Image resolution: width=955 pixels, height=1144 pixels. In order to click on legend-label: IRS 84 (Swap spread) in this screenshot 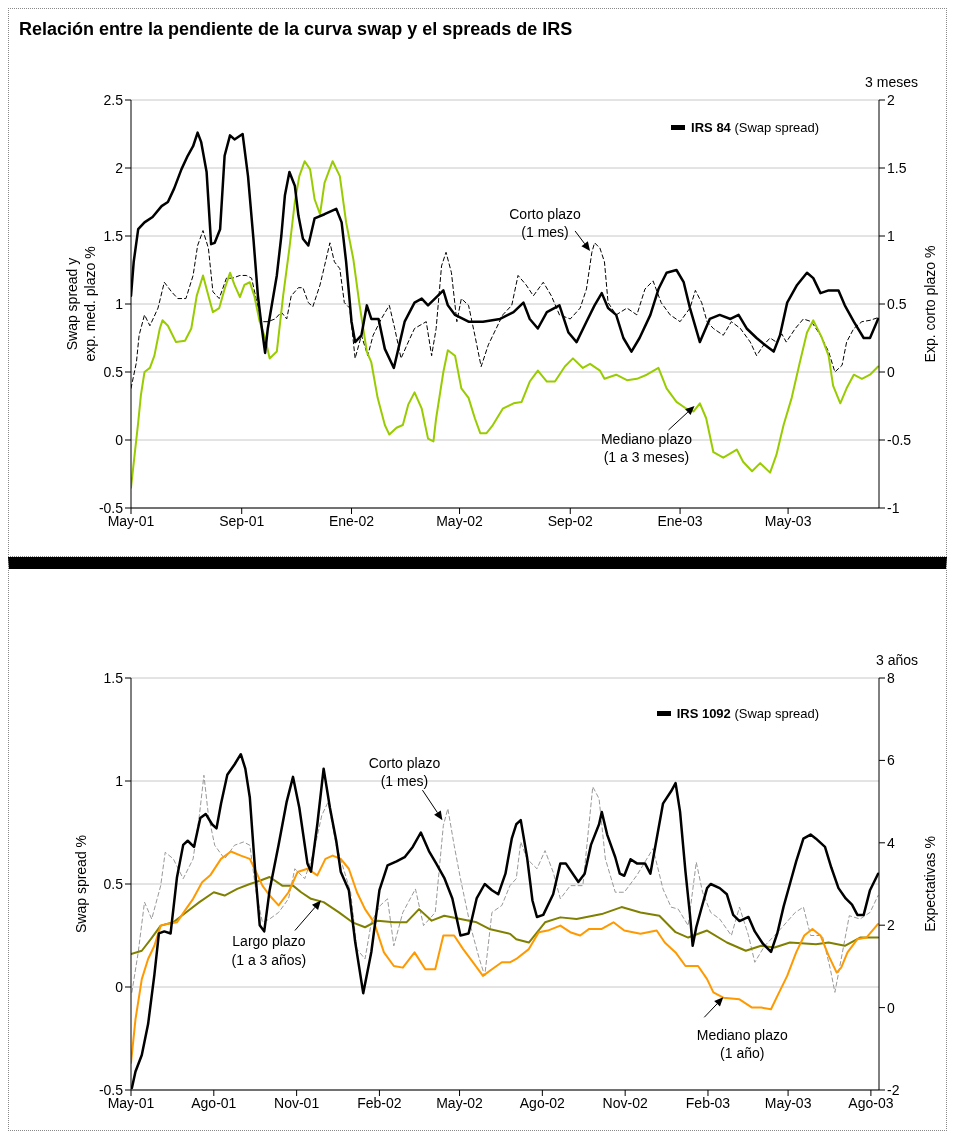, I will do `click(755, 127)`.